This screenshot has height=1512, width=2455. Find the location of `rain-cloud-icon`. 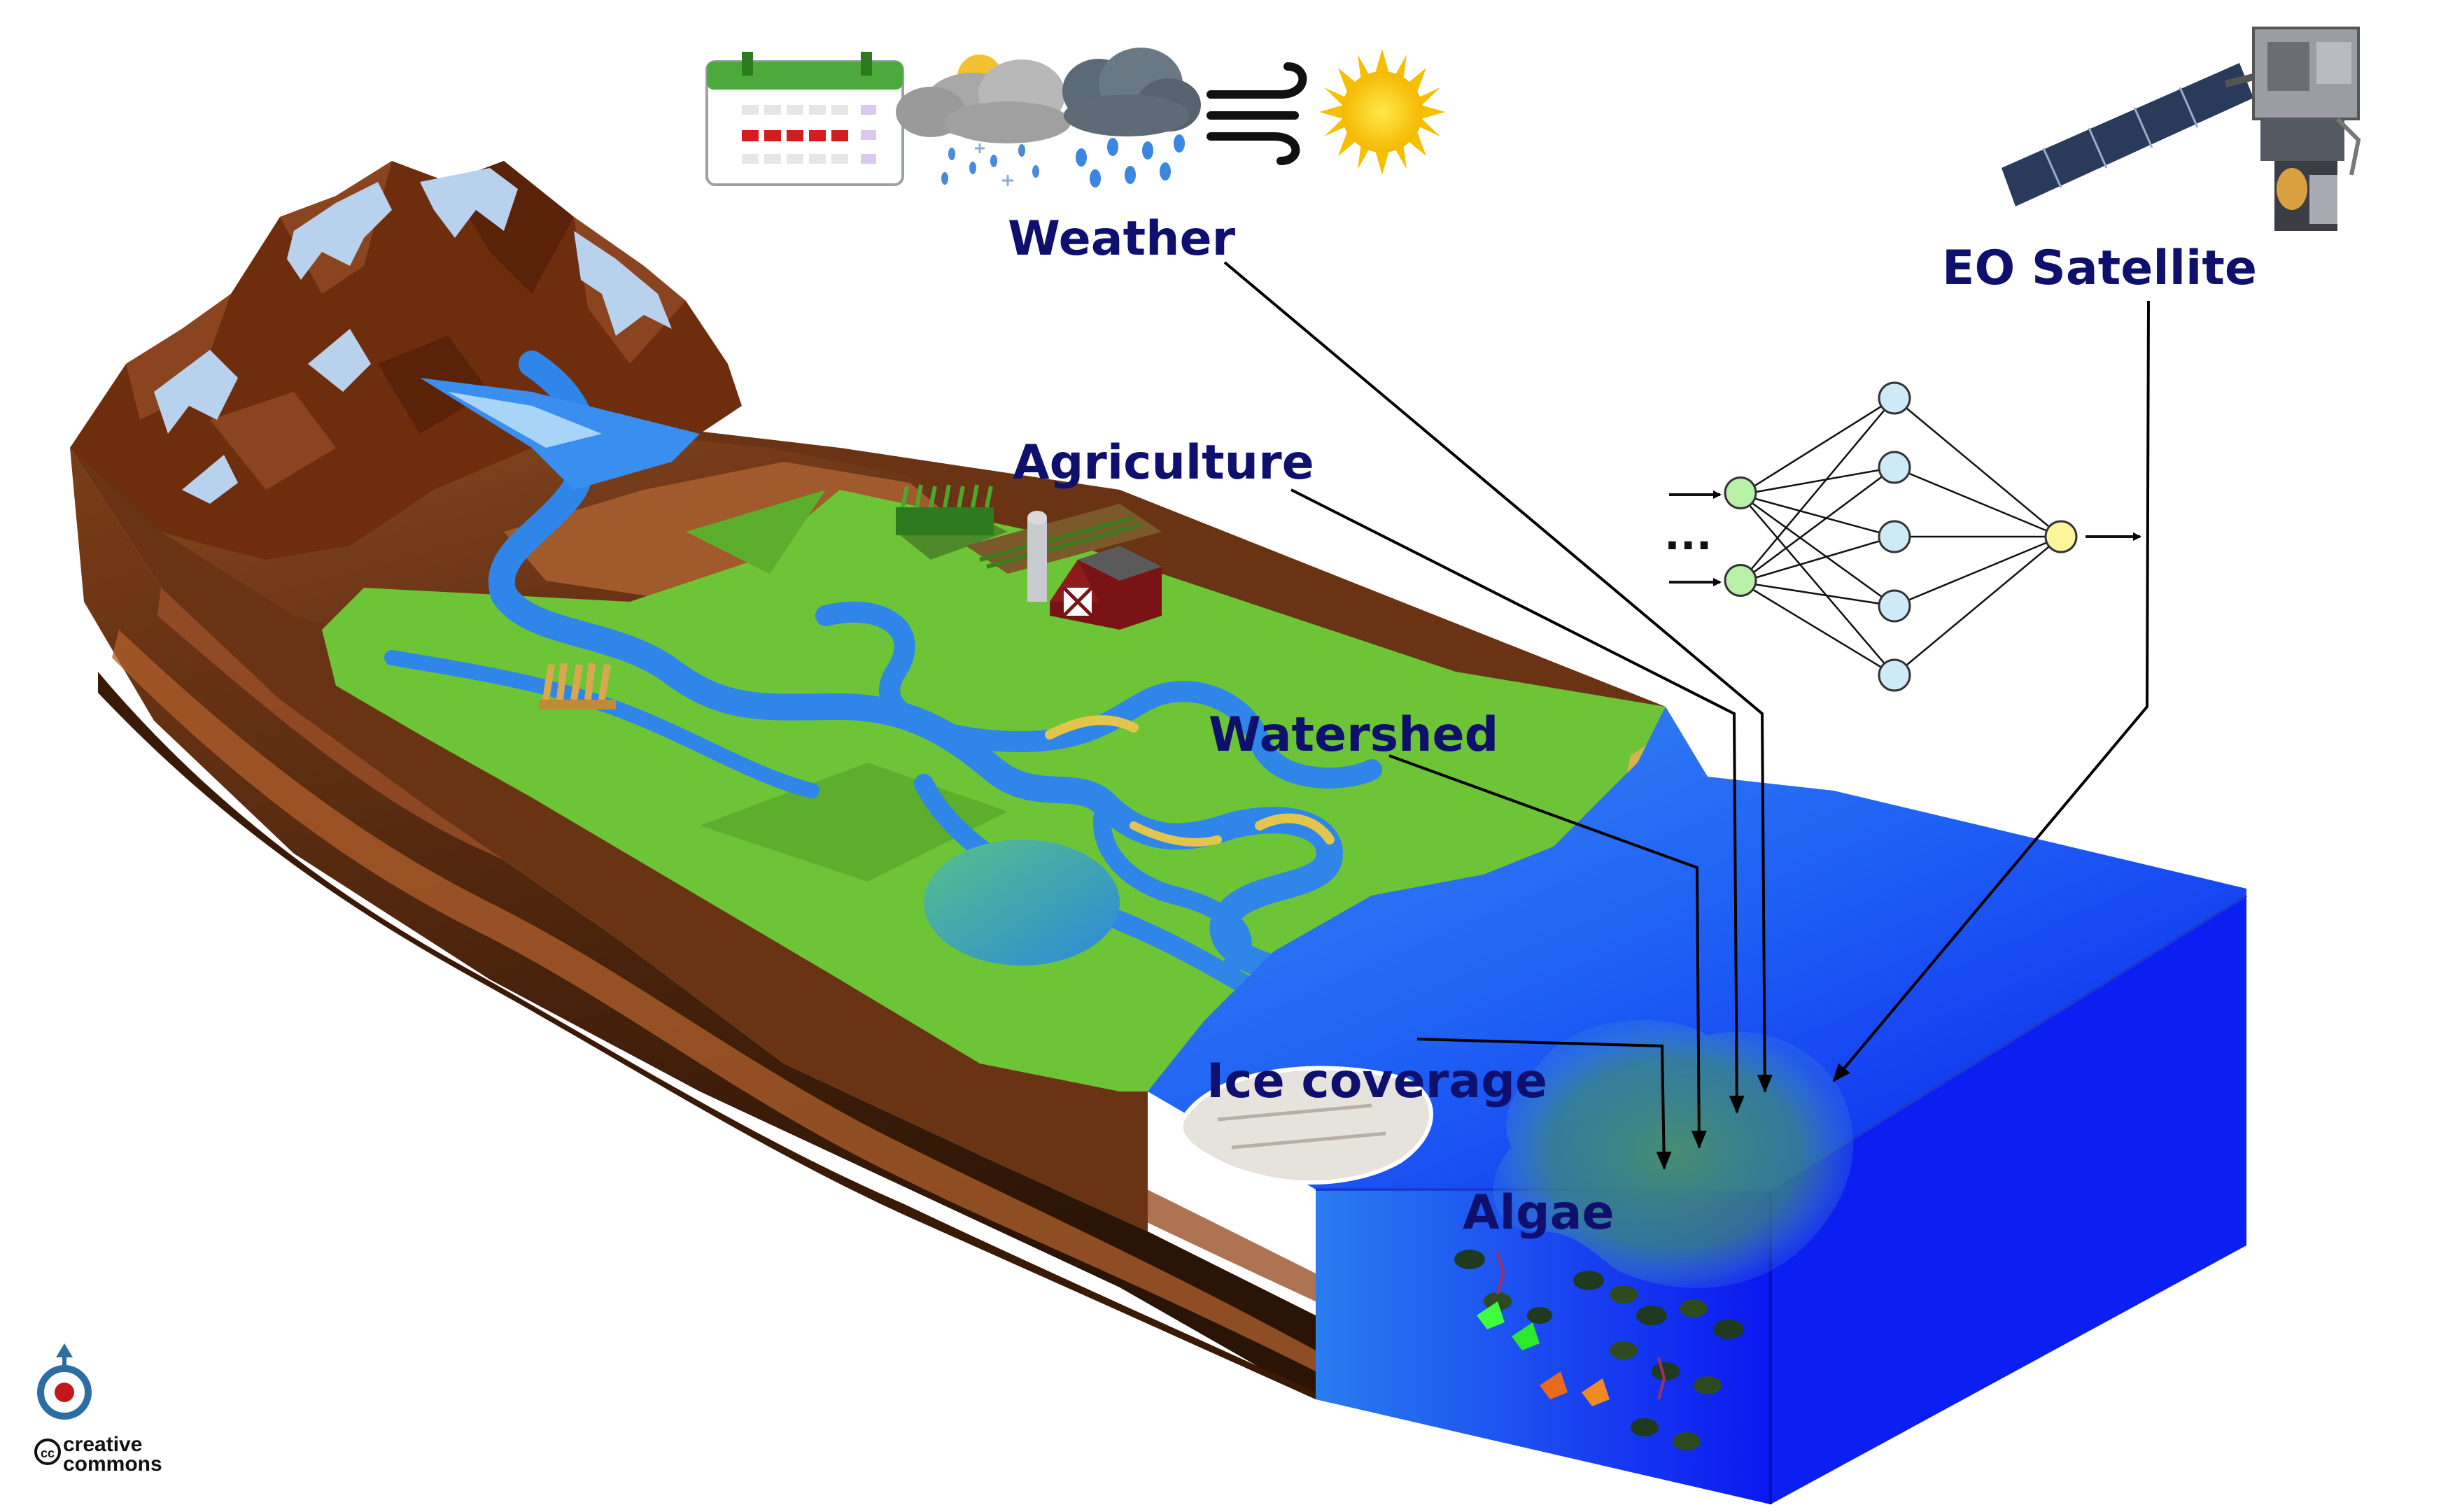

rain-cloud-icon is located at coordinates (1131, 118).